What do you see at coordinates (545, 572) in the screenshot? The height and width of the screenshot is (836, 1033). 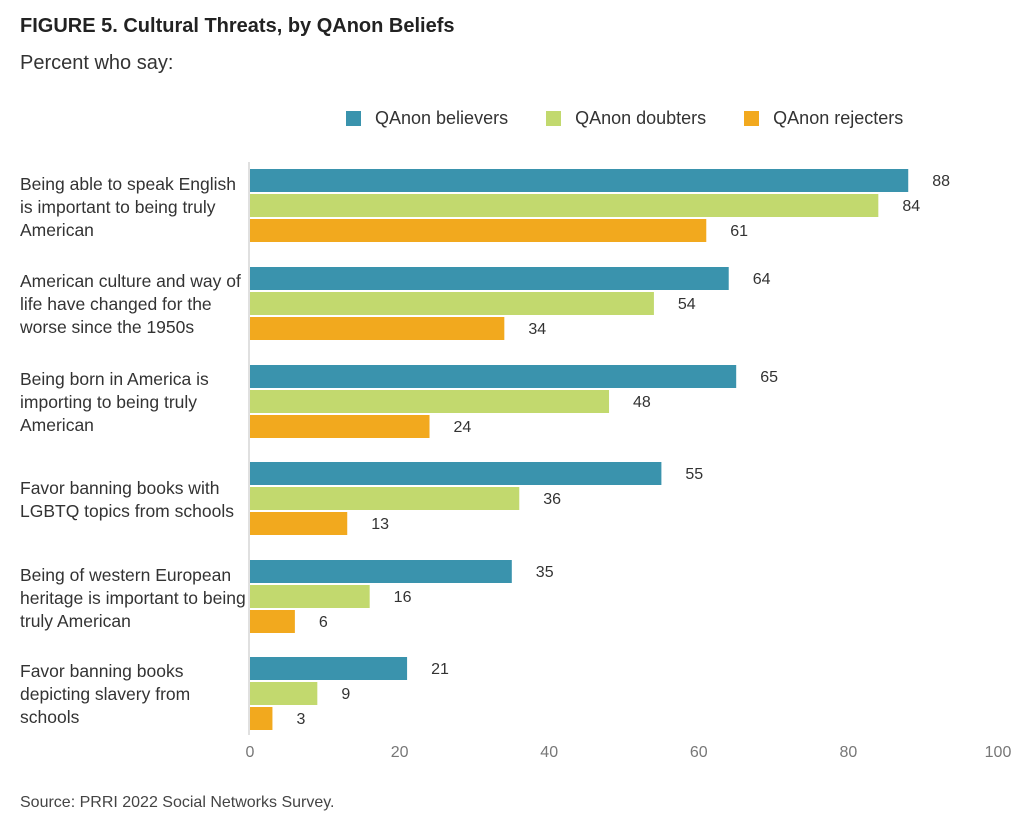 I see `data-label-believers-4: 35` at bounding box center [545, 572].